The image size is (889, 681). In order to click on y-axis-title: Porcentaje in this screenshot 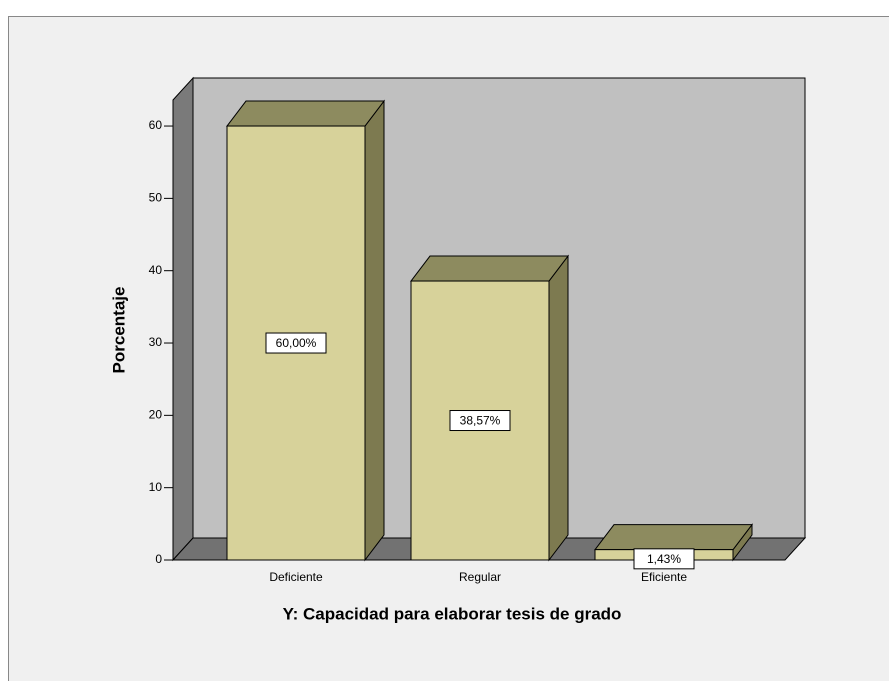, I will do `click(118, 330)`.